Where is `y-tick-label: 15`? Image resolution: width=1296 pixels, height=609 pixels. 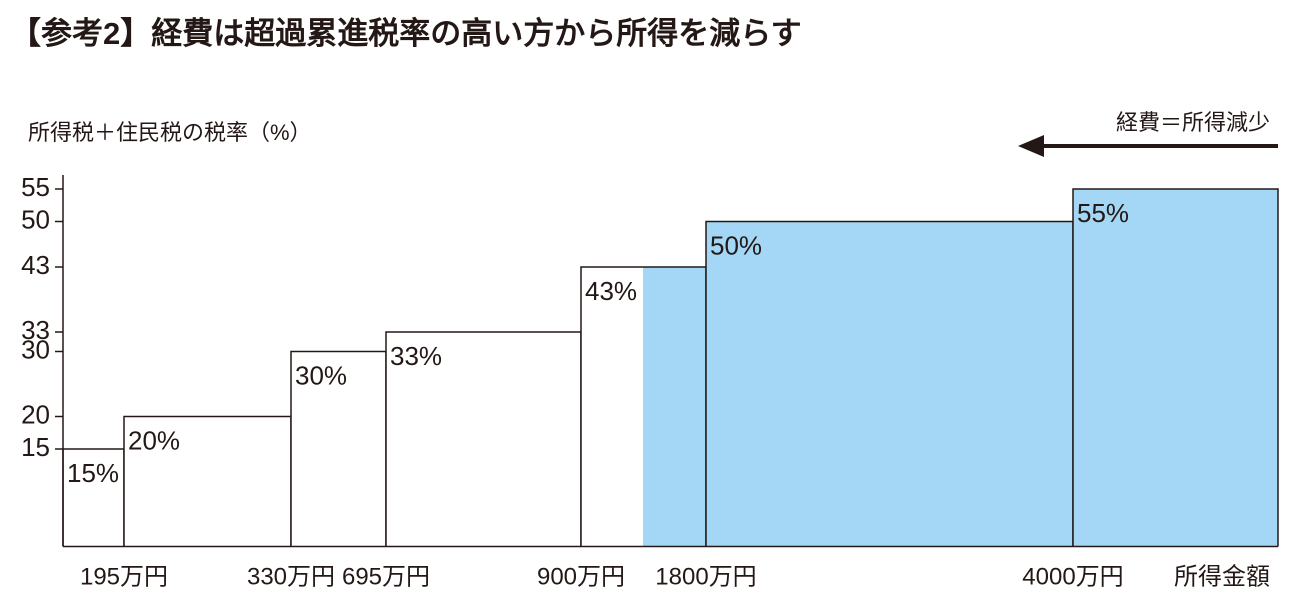
y-tick-label: 15 is located at coordinates (35, 447).